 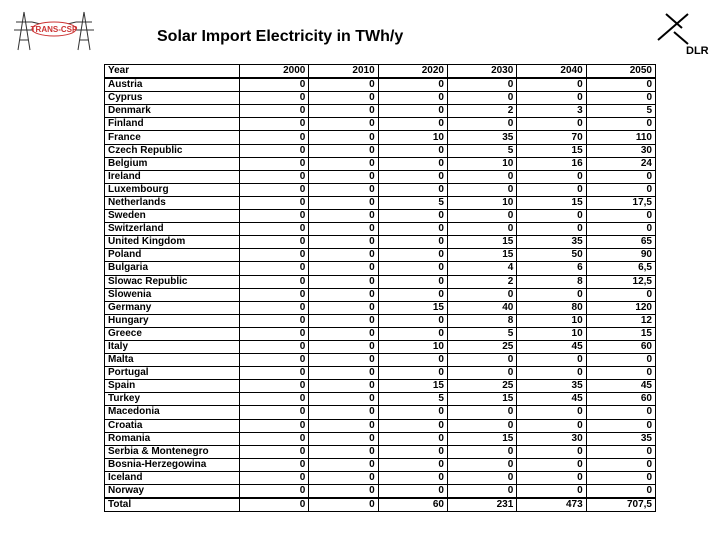 I want to click on dlr-logo: DLR, so click(x=683, y=35).